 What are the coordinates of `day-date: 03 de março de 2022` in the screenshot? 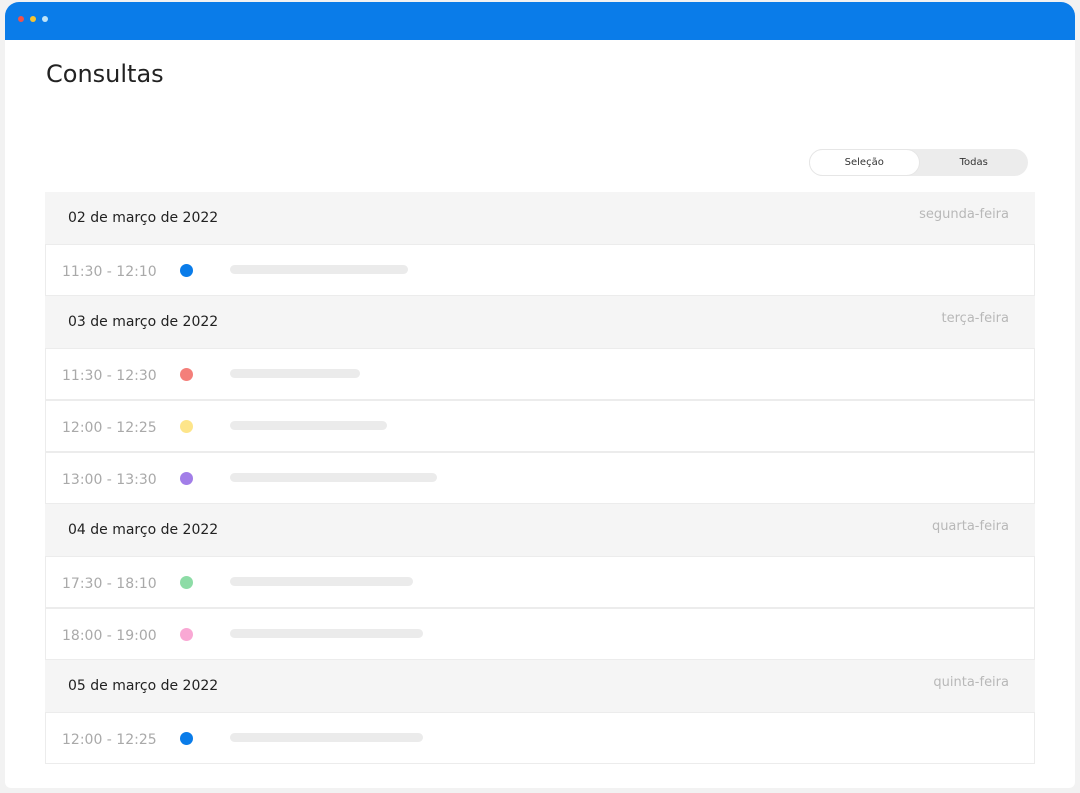 It's located at (143, 322).